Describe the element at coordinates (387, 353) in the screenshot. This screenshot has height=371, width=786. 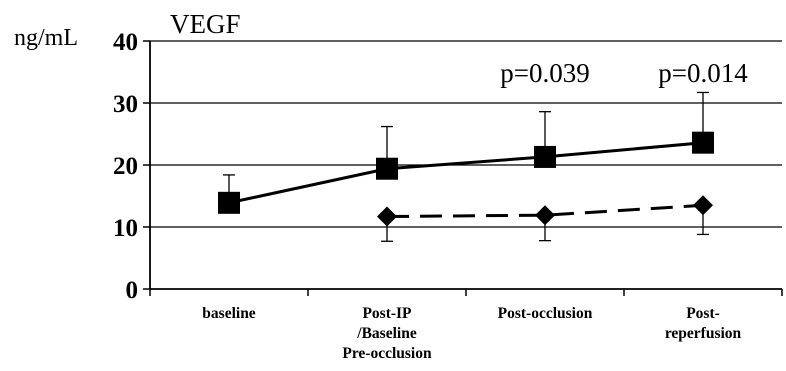
I see `x-tick-label: Pre-occlusion` at that location.